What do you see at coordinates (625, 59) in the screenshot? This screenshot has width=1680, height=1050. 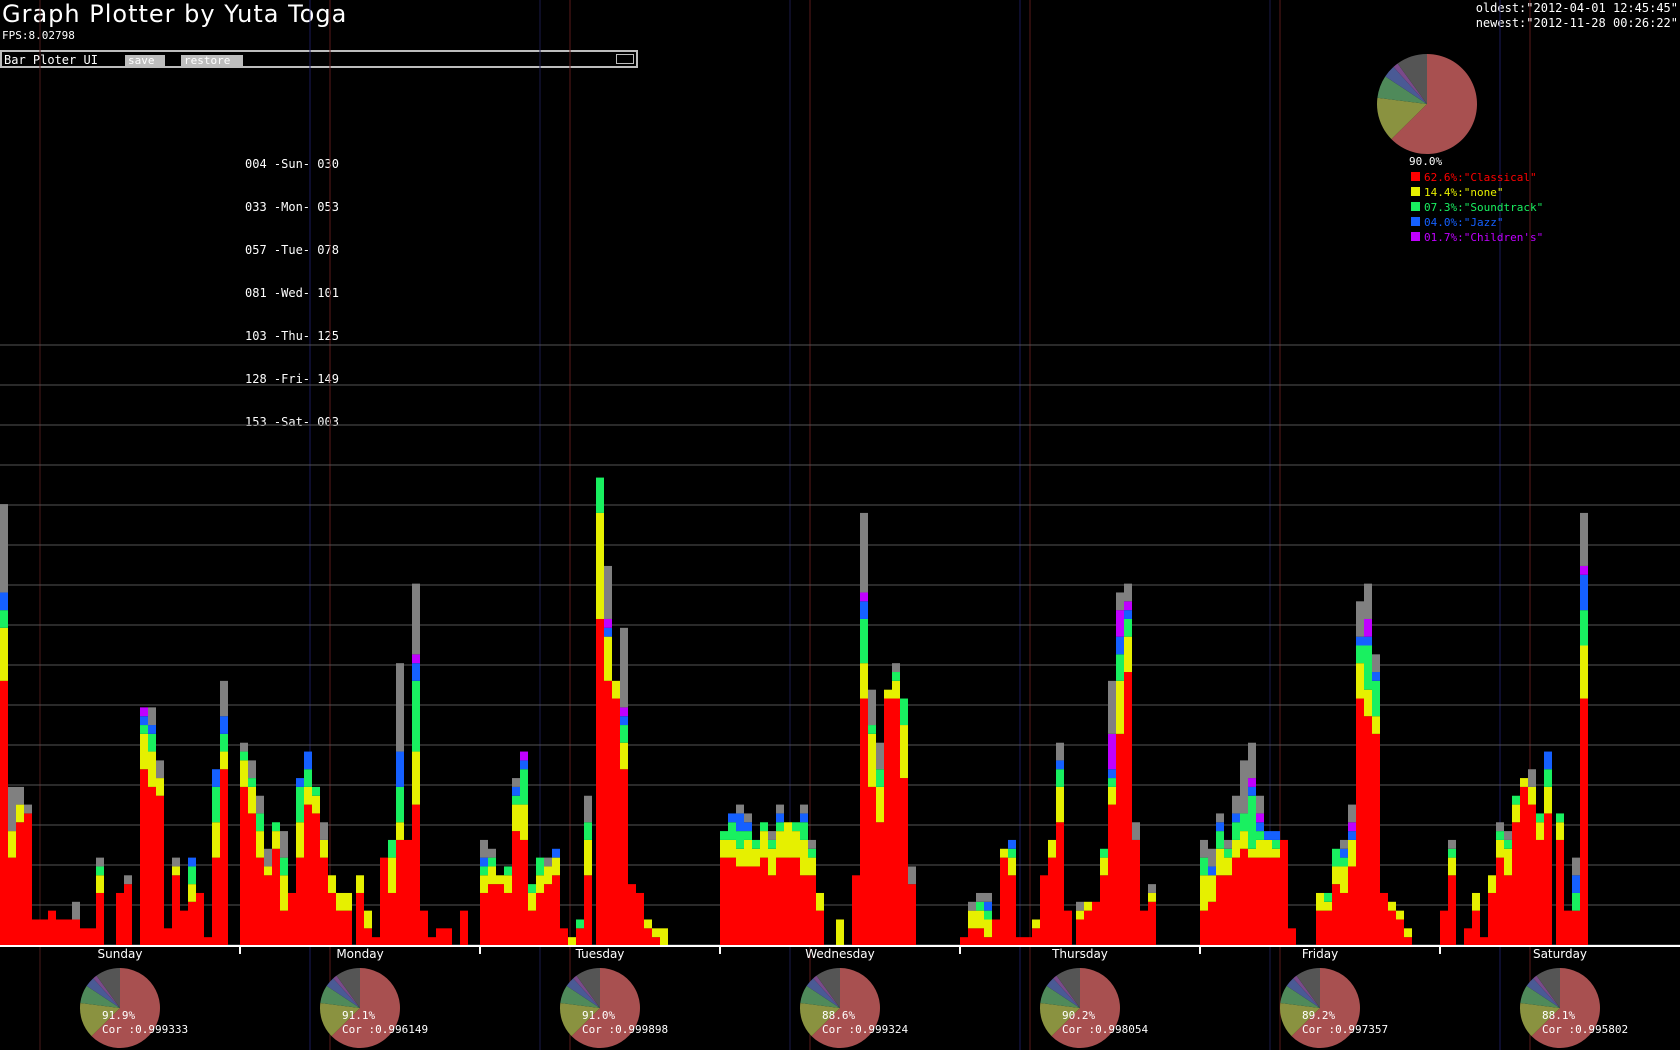 I see `collapse-panel-button` at bounding box center [625, 59].